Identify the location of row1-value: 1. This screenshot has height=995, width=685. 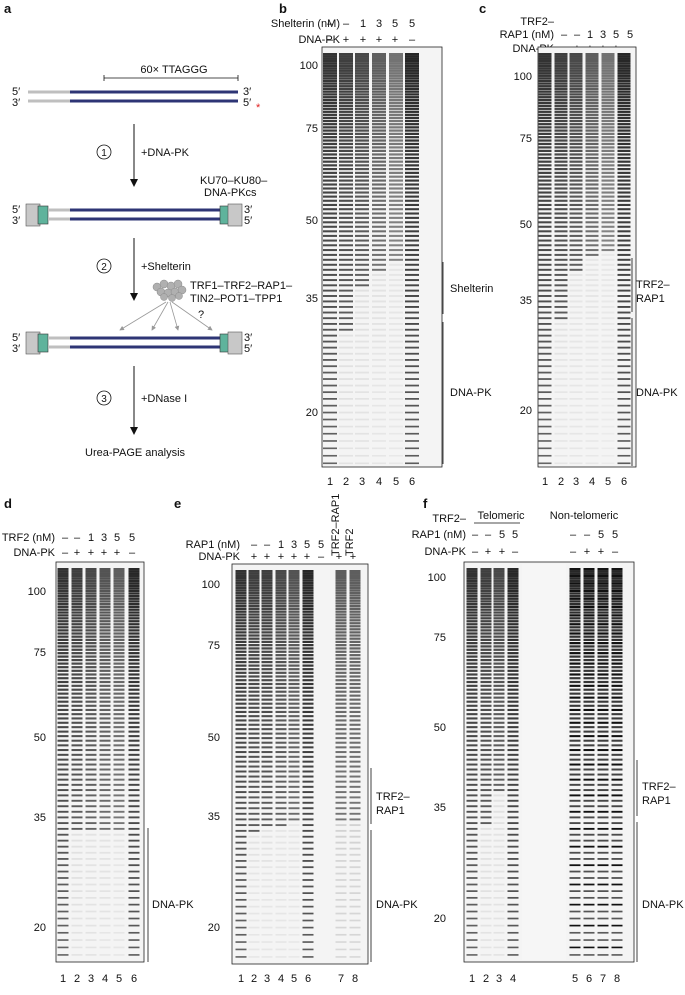
(363, 24).